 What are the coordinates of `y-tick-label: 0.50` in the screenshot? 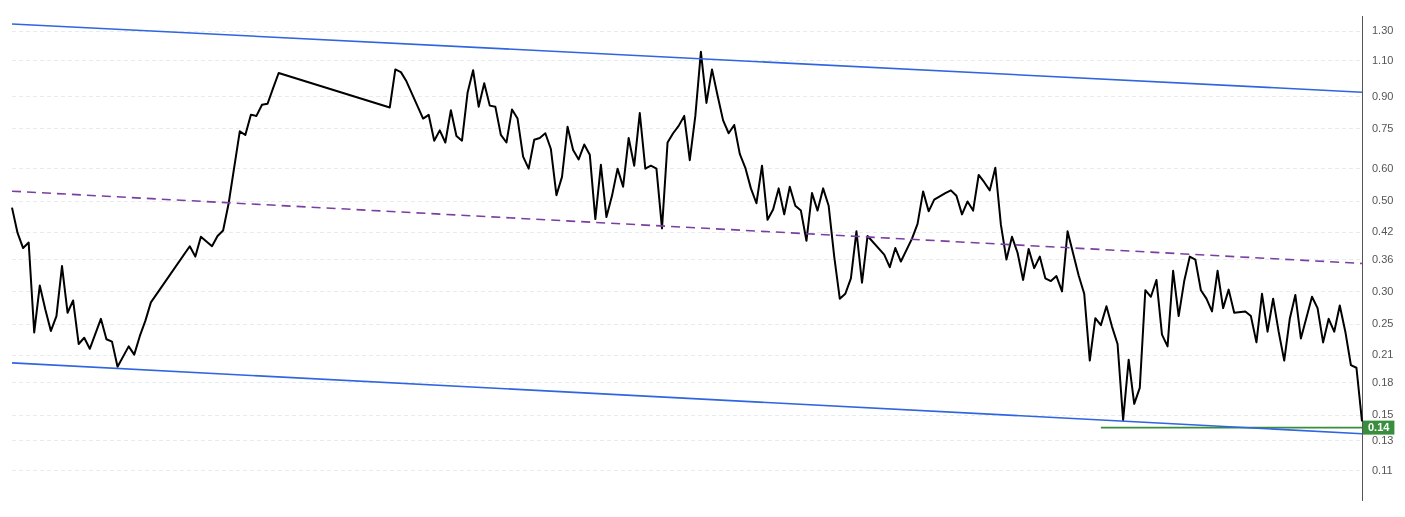 It's located at (1383, 200).